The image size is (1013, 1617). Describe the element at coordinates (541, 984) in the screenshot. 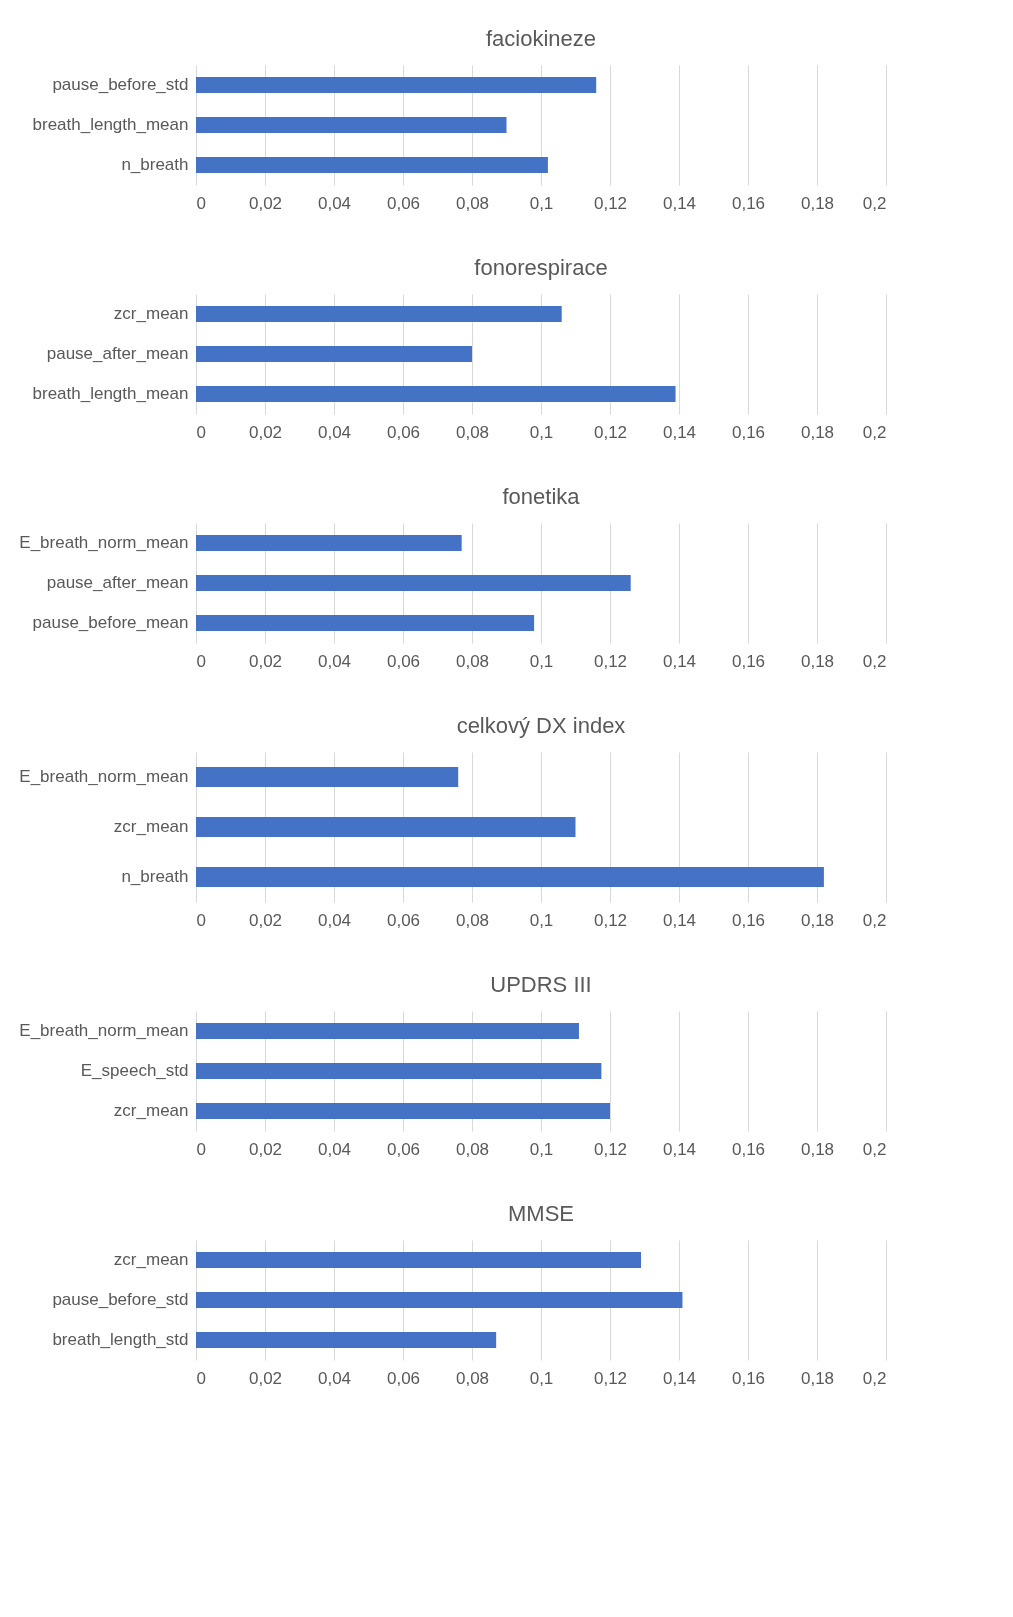

I see `chart-title: UPDRS III` at that location.